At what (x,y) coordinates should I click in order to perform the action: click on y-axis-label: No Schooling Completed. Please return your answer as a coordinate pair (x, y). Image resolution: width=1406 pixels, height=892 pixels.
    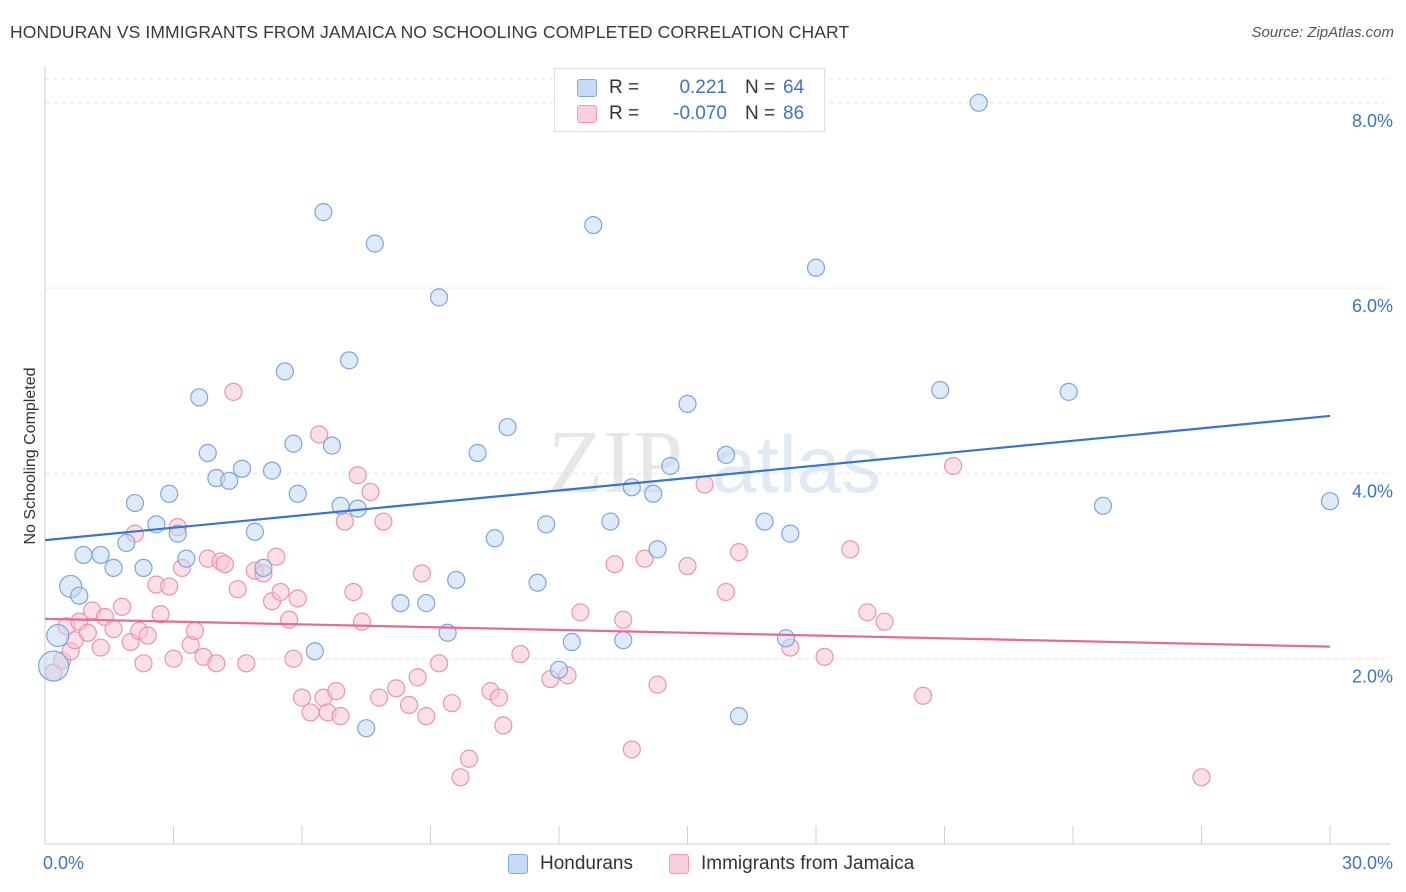
    Looking at the image, I should click on (30, 456).